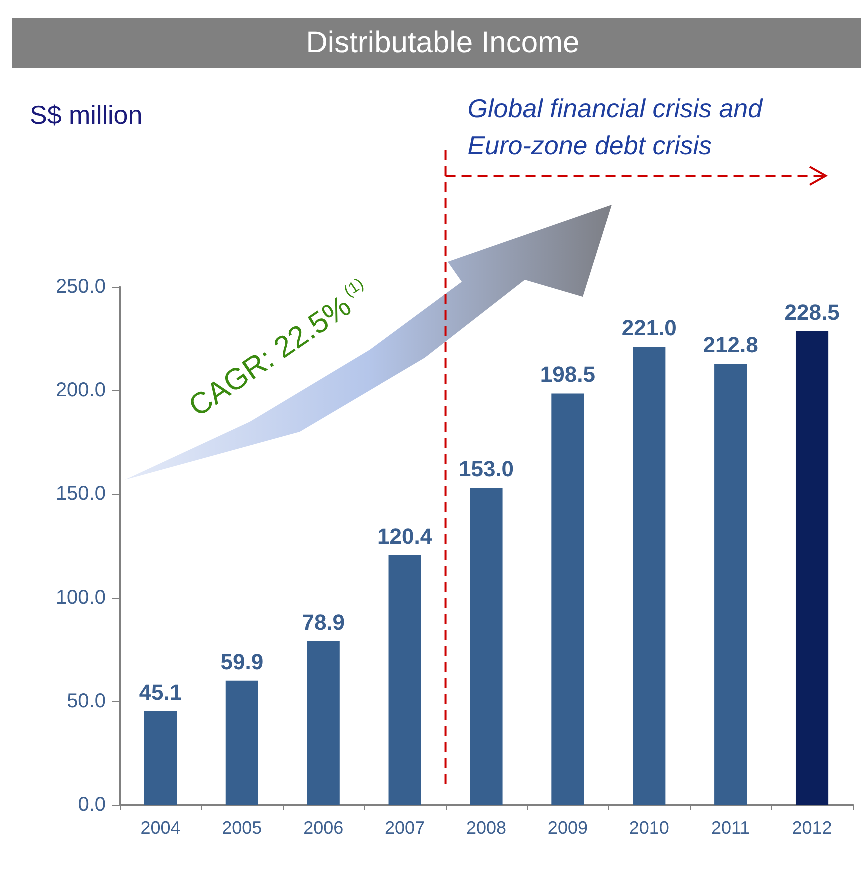 The width and height of the screenshot is (861, 874). What do you see at coordinates (81, 597) in the screenshot?
I see `y-tick-label: 100.0` at bounding box center [81, 597].